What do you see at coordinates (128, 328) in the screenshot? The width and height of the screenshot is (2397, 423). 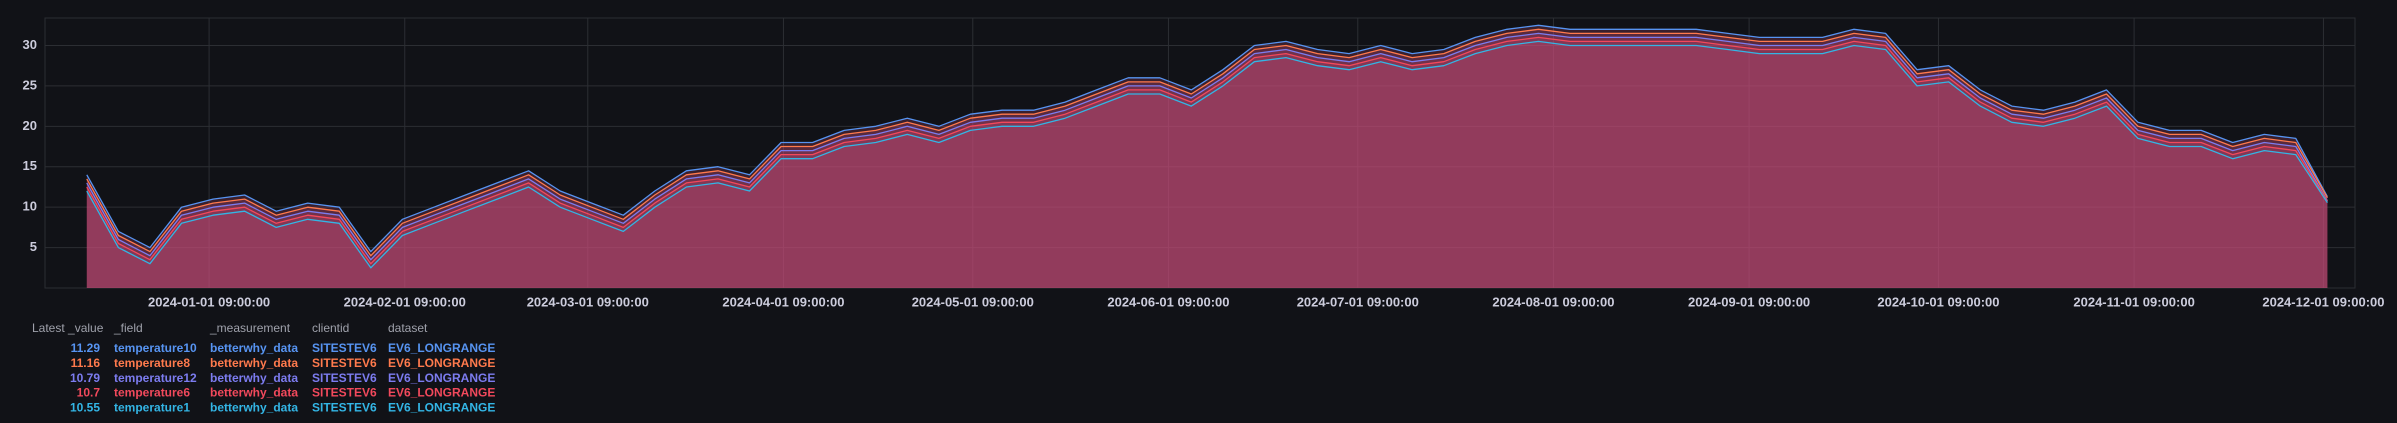 I see `legend-header: _field` at bounding box center [128, 328].